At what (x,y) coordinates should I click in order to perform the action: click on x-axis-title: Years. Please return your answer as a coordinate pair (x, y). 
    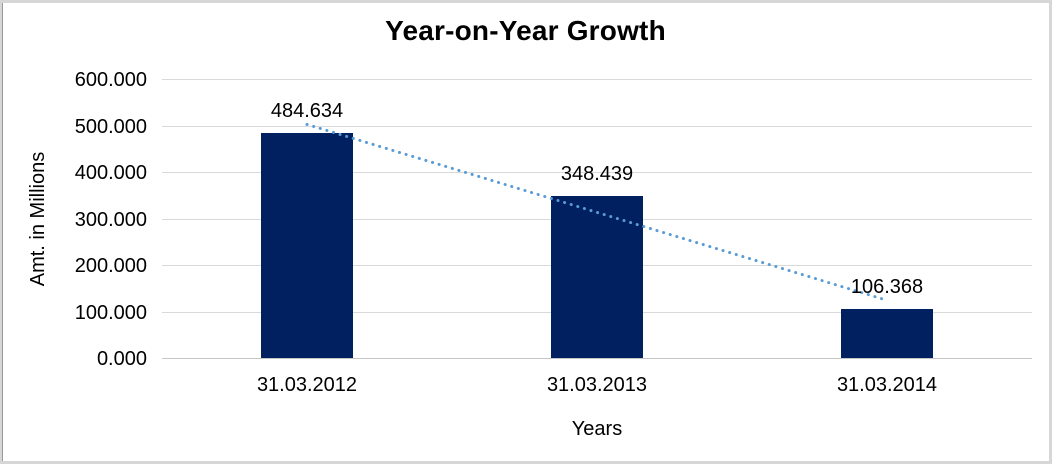
    Looking at the image, I should click on (597, 429).